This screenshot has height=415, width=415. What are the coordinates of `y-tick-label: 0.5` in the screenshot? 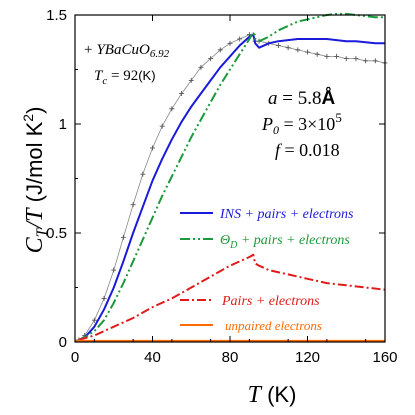 It's located at (56, 233).